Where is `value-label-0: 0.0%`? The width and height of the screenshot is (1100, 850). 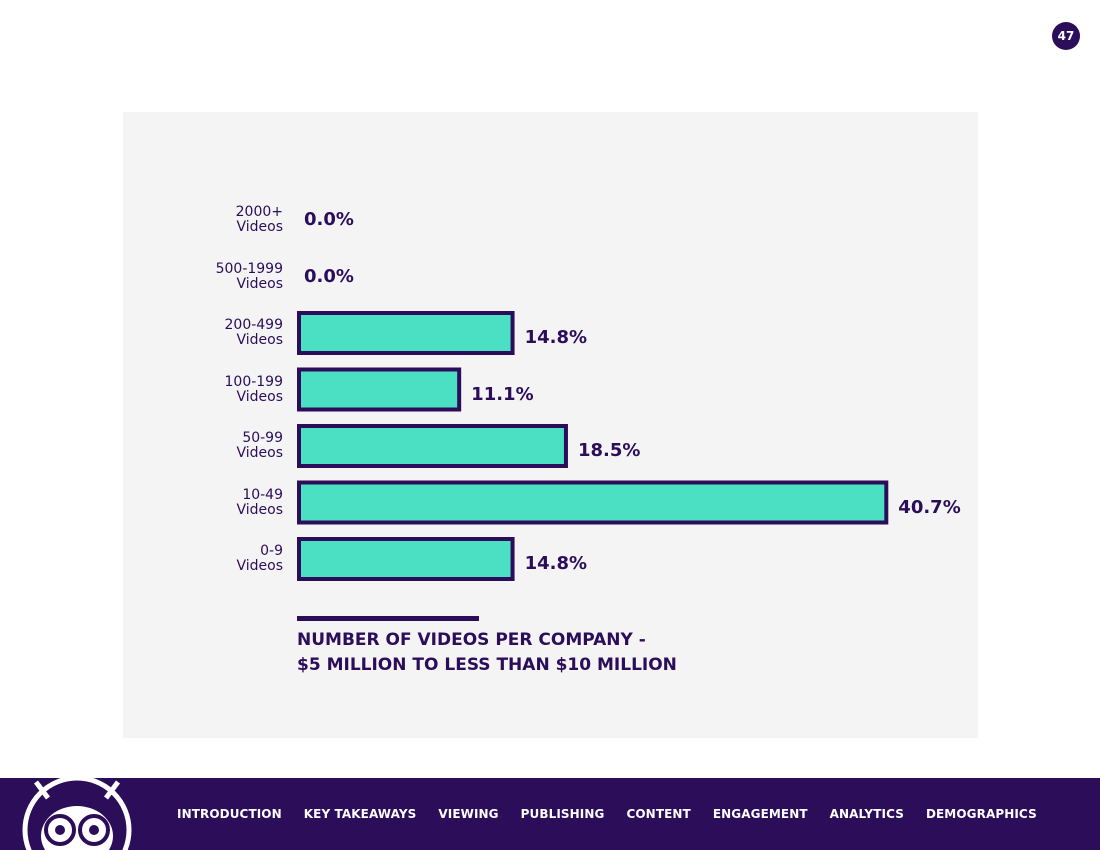
value-label-0: 0.0% is located at coordinates (329, 219).